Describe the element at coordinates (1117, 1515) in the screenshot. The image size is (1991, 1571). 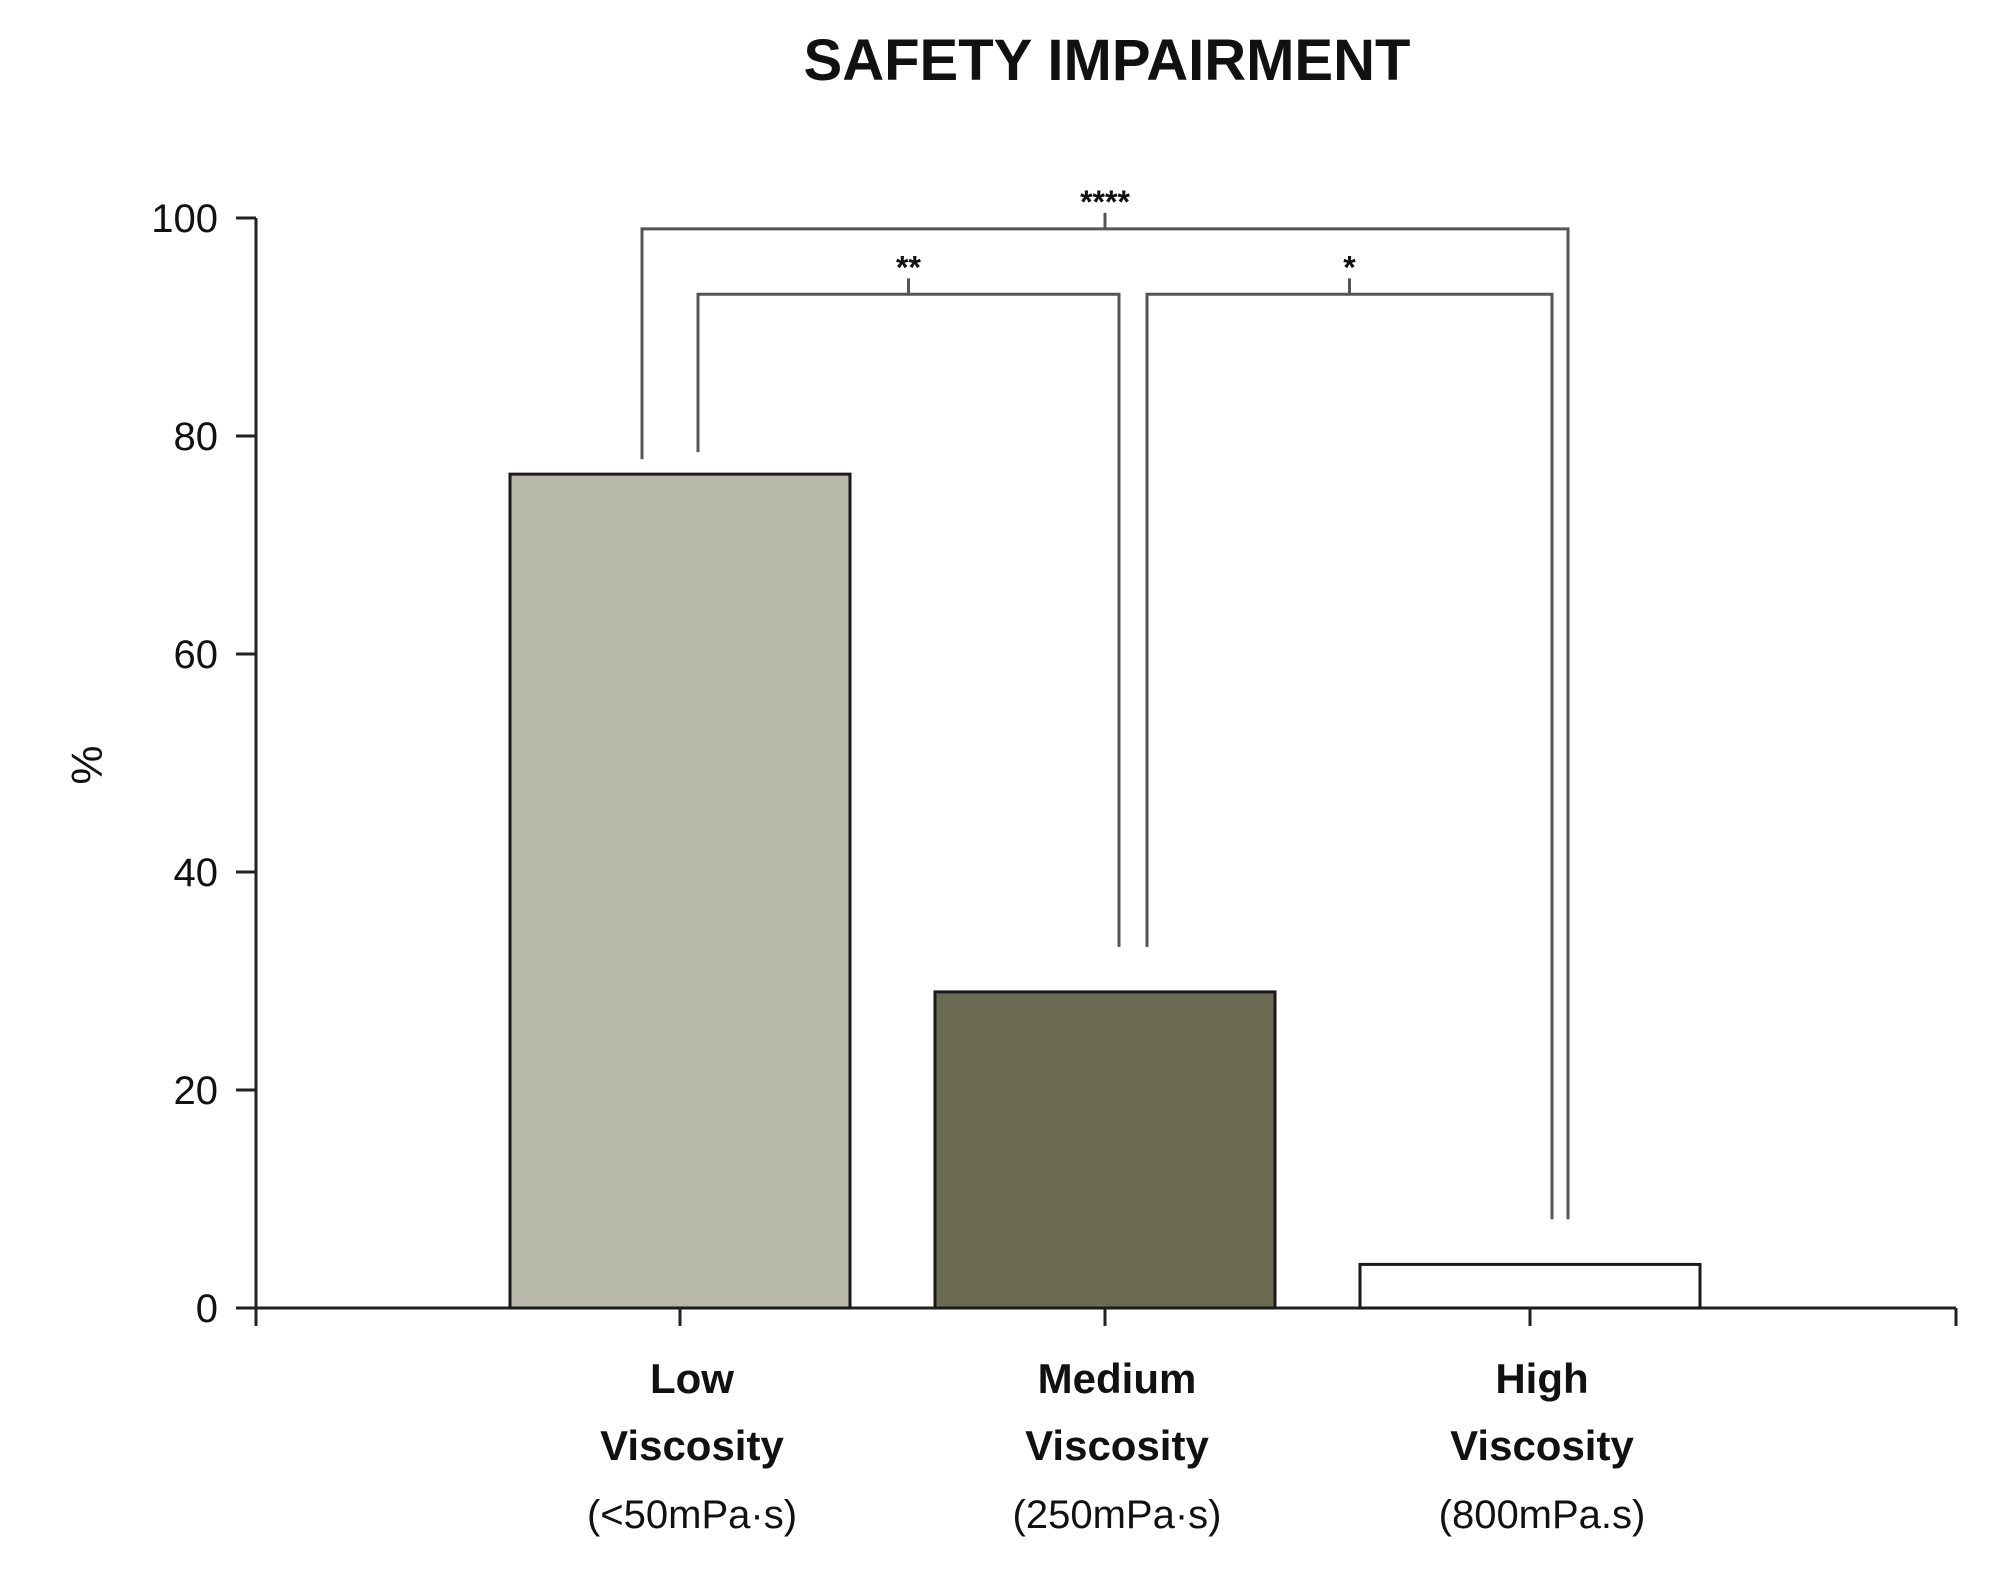
I see `category-label-sub: (250mPa·s)` at that location.